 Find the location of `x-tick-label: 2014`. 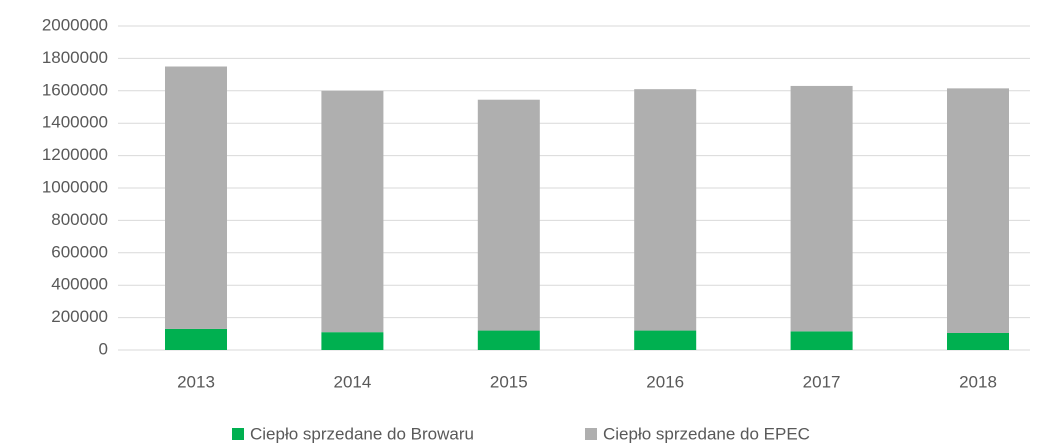

x-tick-label: 2014 is located at coordinates (352, 381).